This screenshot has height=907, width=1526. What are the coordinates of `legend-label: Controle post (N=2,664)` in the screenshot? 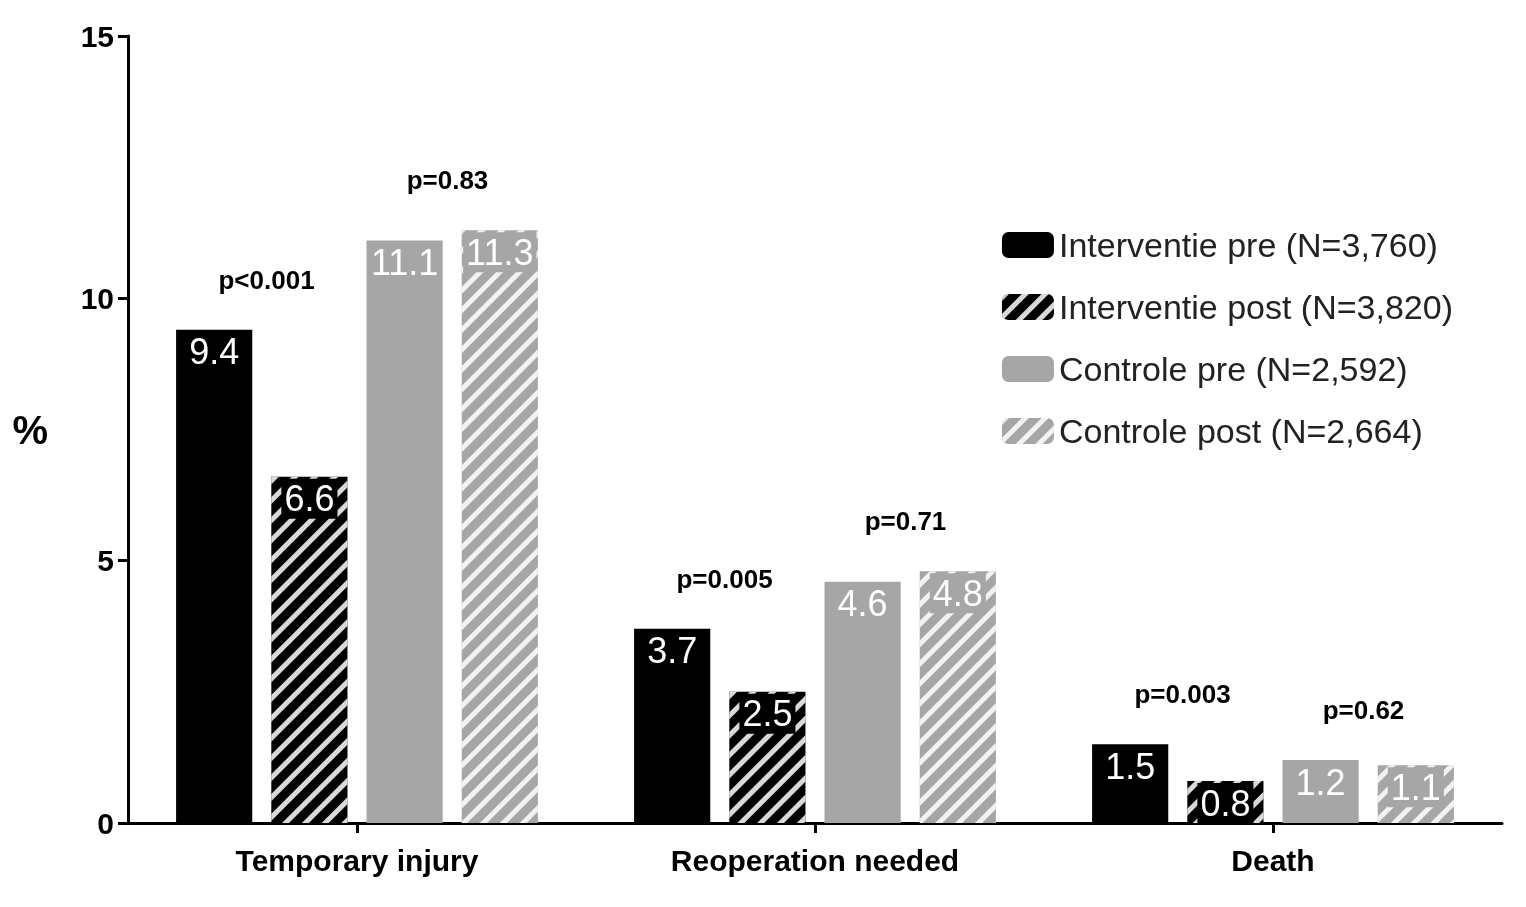 It's located at (1240, 431).